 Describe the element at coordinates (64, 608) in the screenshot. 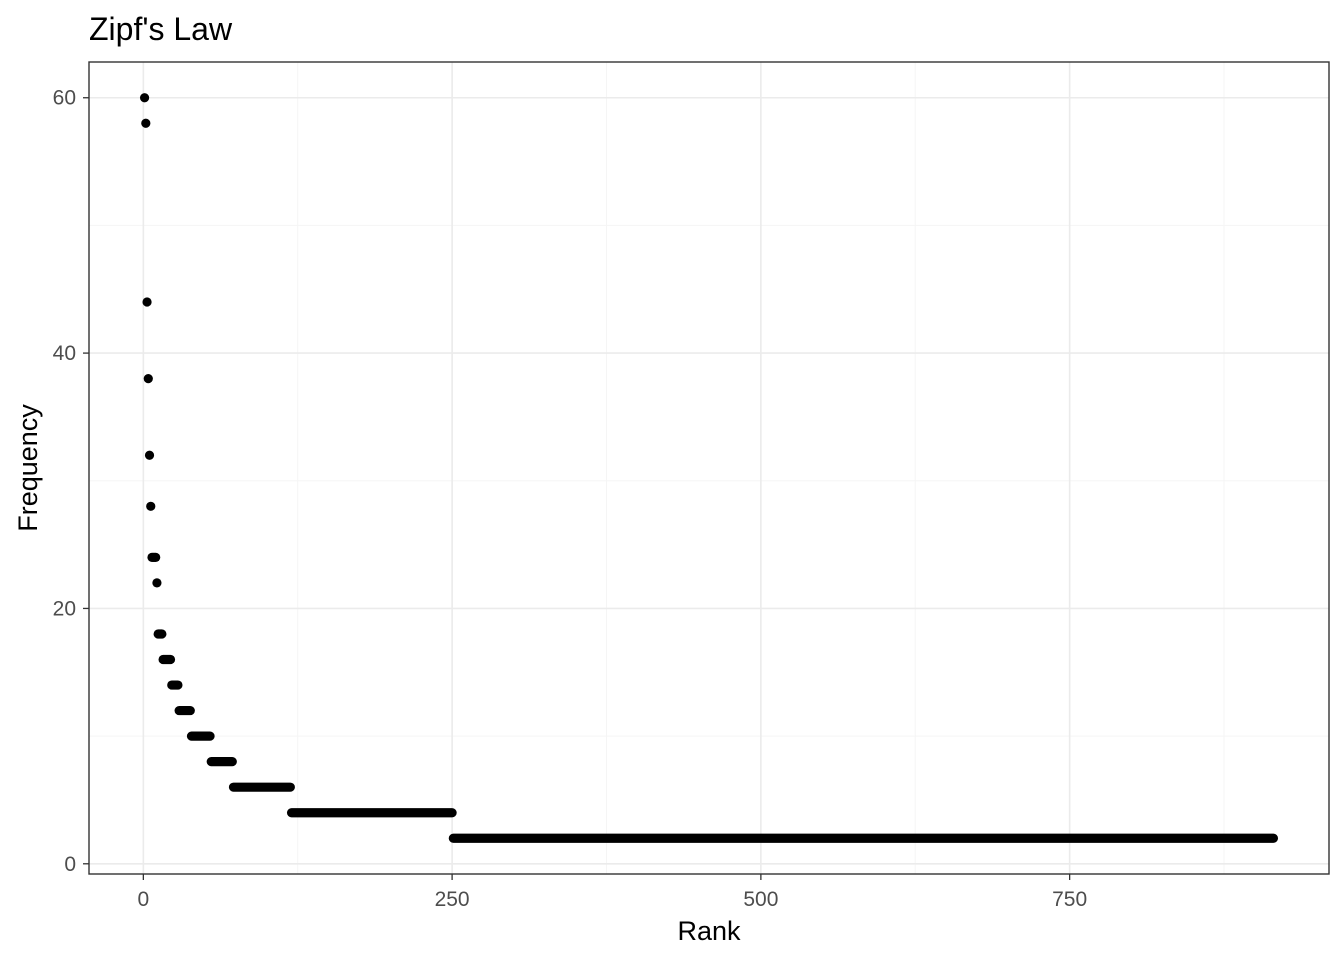

I see `y-tick-label: 20` at that location.